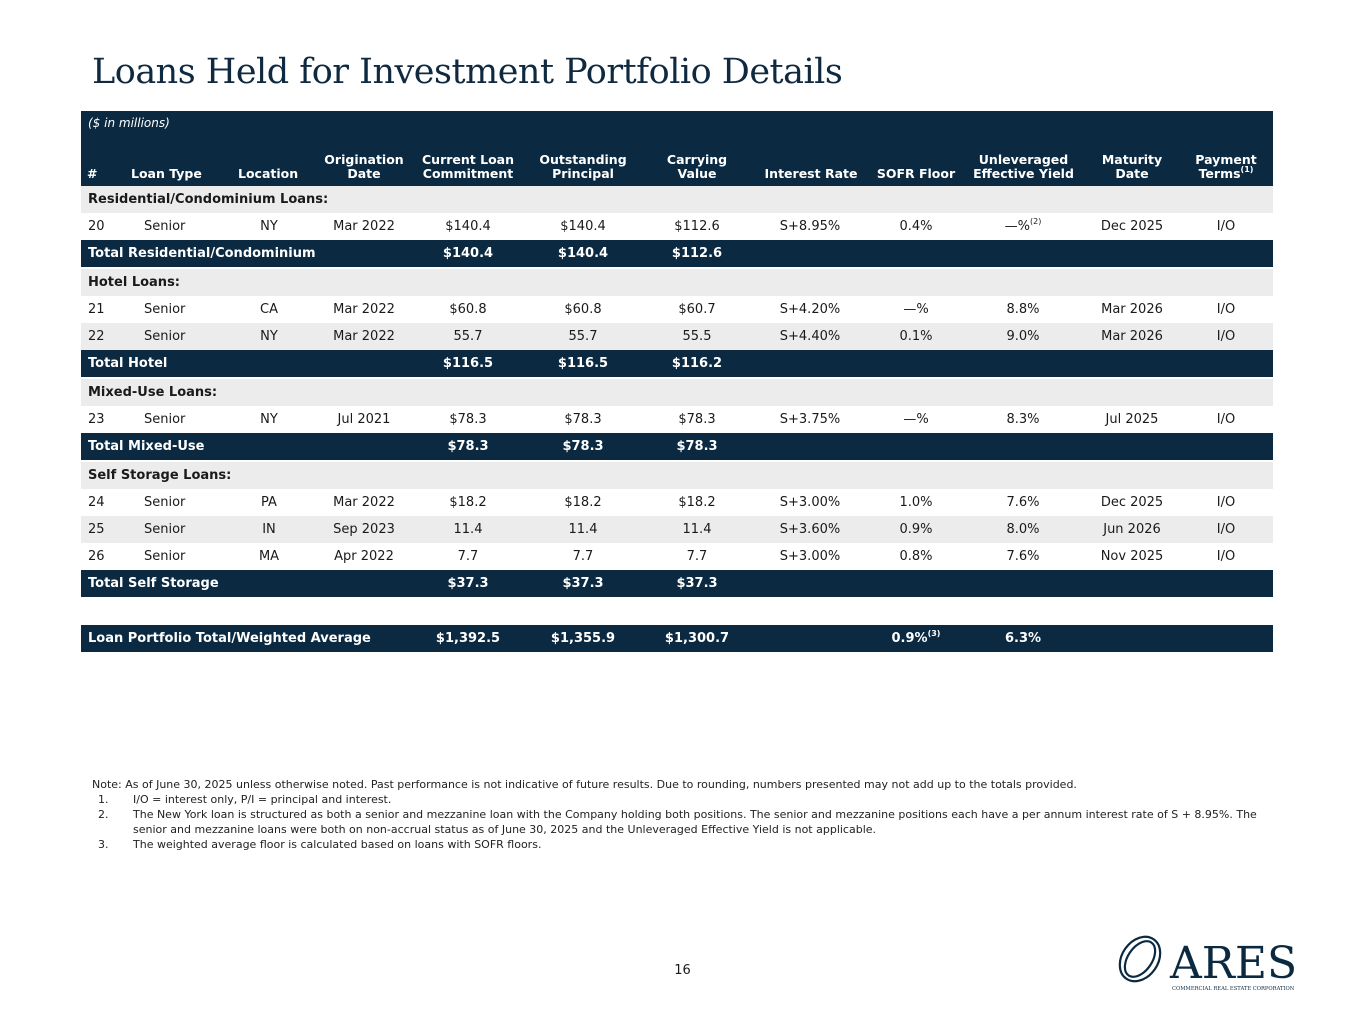 The width and height of the screenshot is (1365, 1024). What do you see at coordinates (364, 529) in the screenshot?
I see `cell-orig: Sep 2023` at bounding box center [364, 529].